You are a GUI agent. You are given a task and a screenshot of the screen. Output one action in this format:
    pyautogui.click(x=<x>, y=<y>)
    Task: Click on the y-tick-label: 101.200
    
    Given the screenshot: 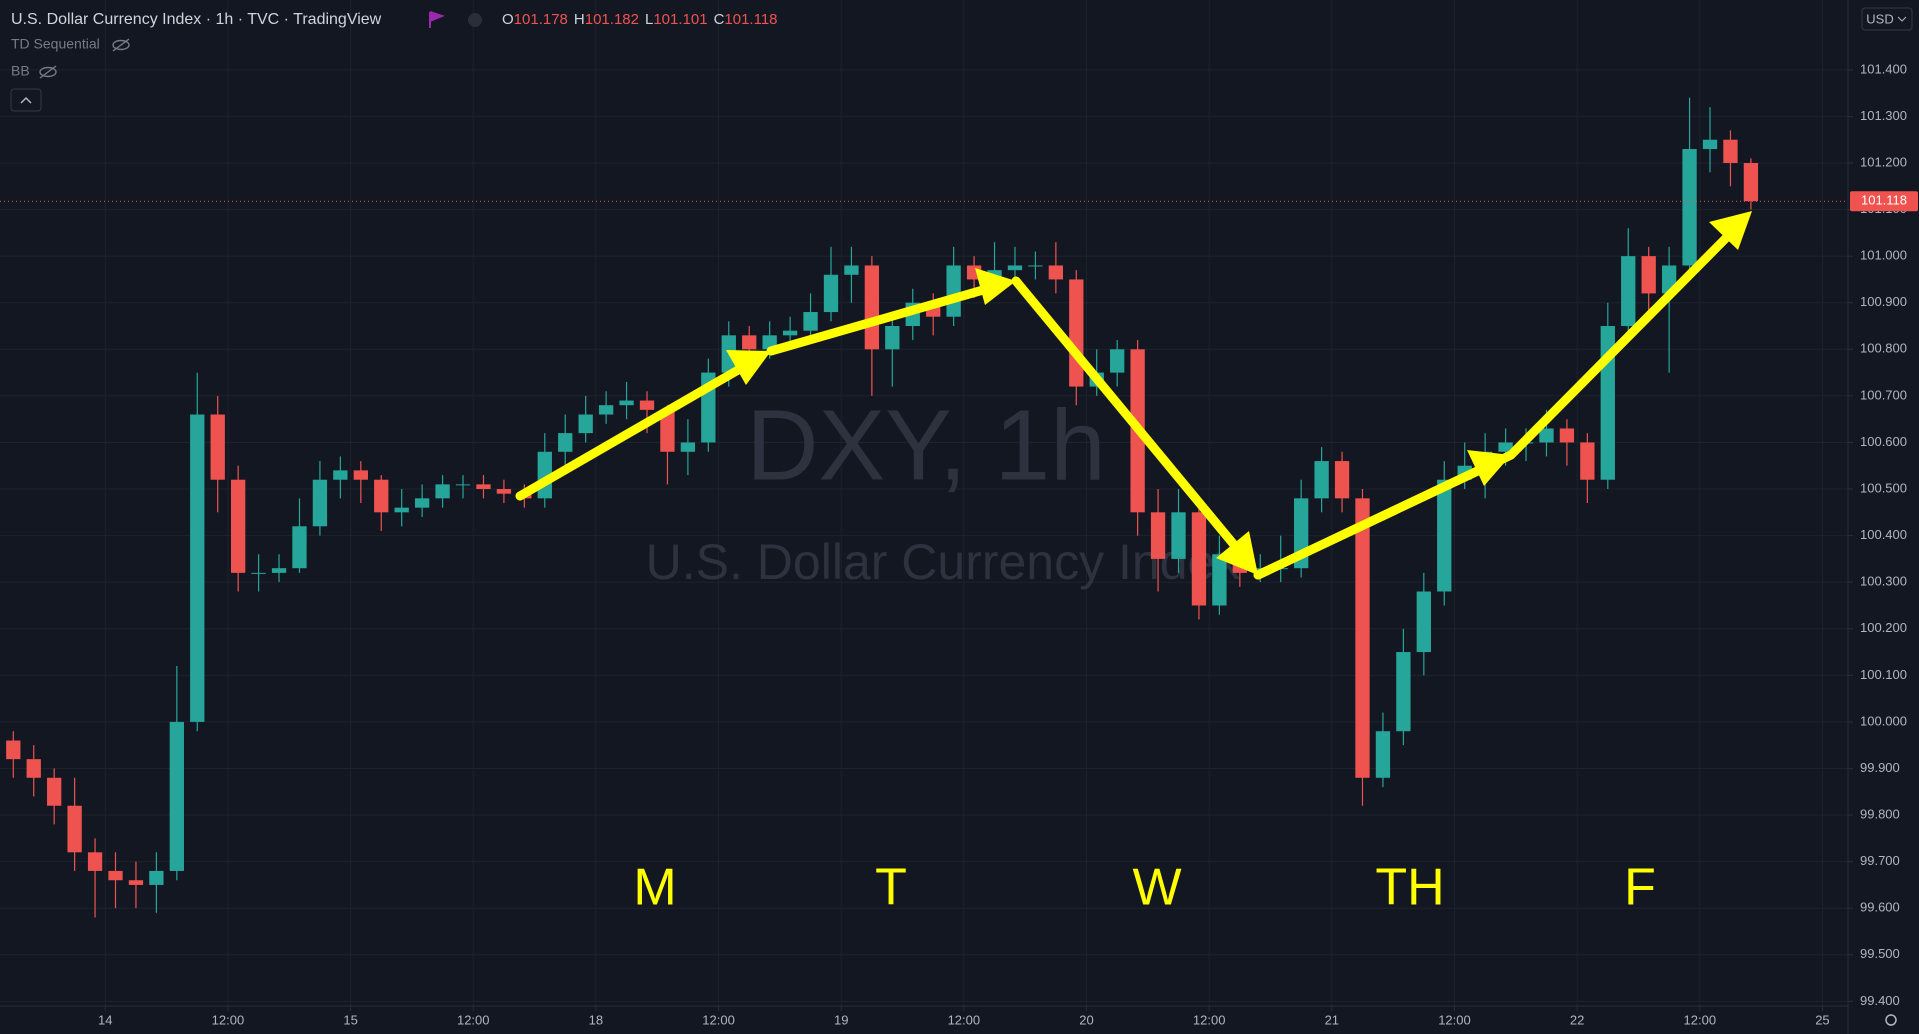 What is the action you would take?
    pyautogui.click(x=1883, y=161)
    